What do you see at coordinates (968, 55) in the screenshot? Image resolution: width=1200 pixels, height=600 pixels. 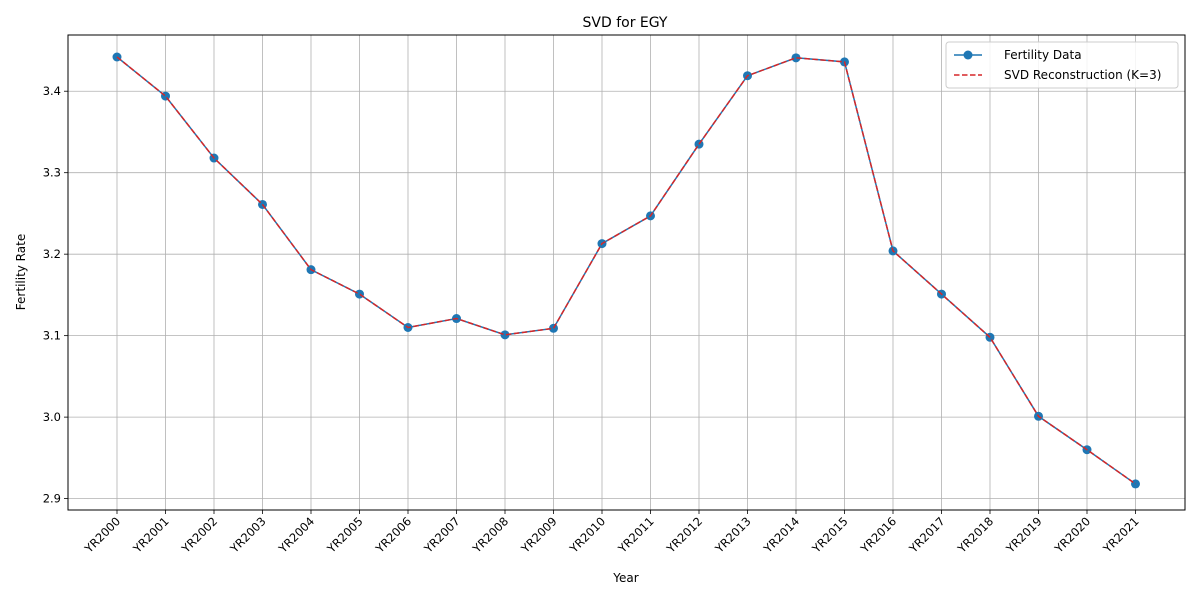 I see `legend-fertility-marker` at bounding box center [968, 55].